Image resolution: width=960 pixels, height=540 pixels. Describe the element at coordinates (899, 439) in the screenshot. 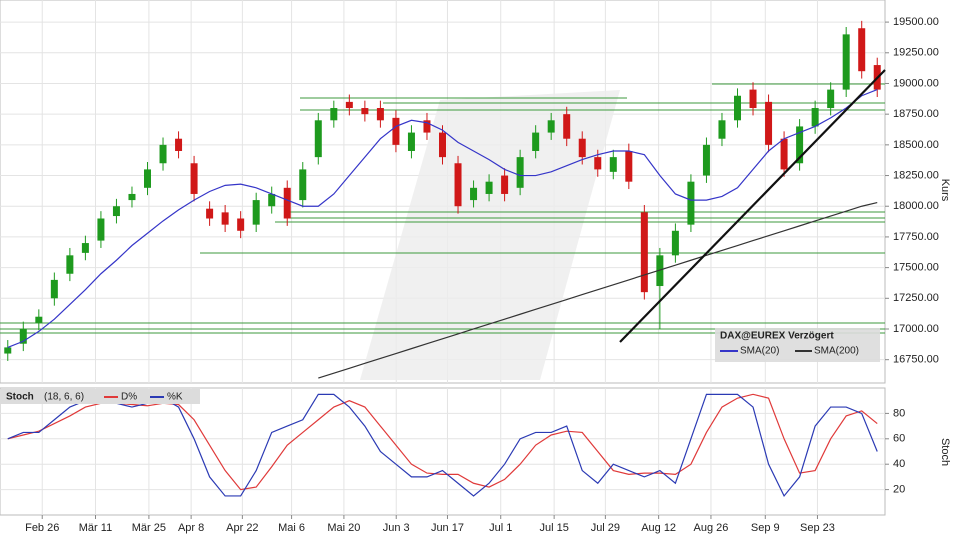

I see `y-tick-label: 60` at that location.